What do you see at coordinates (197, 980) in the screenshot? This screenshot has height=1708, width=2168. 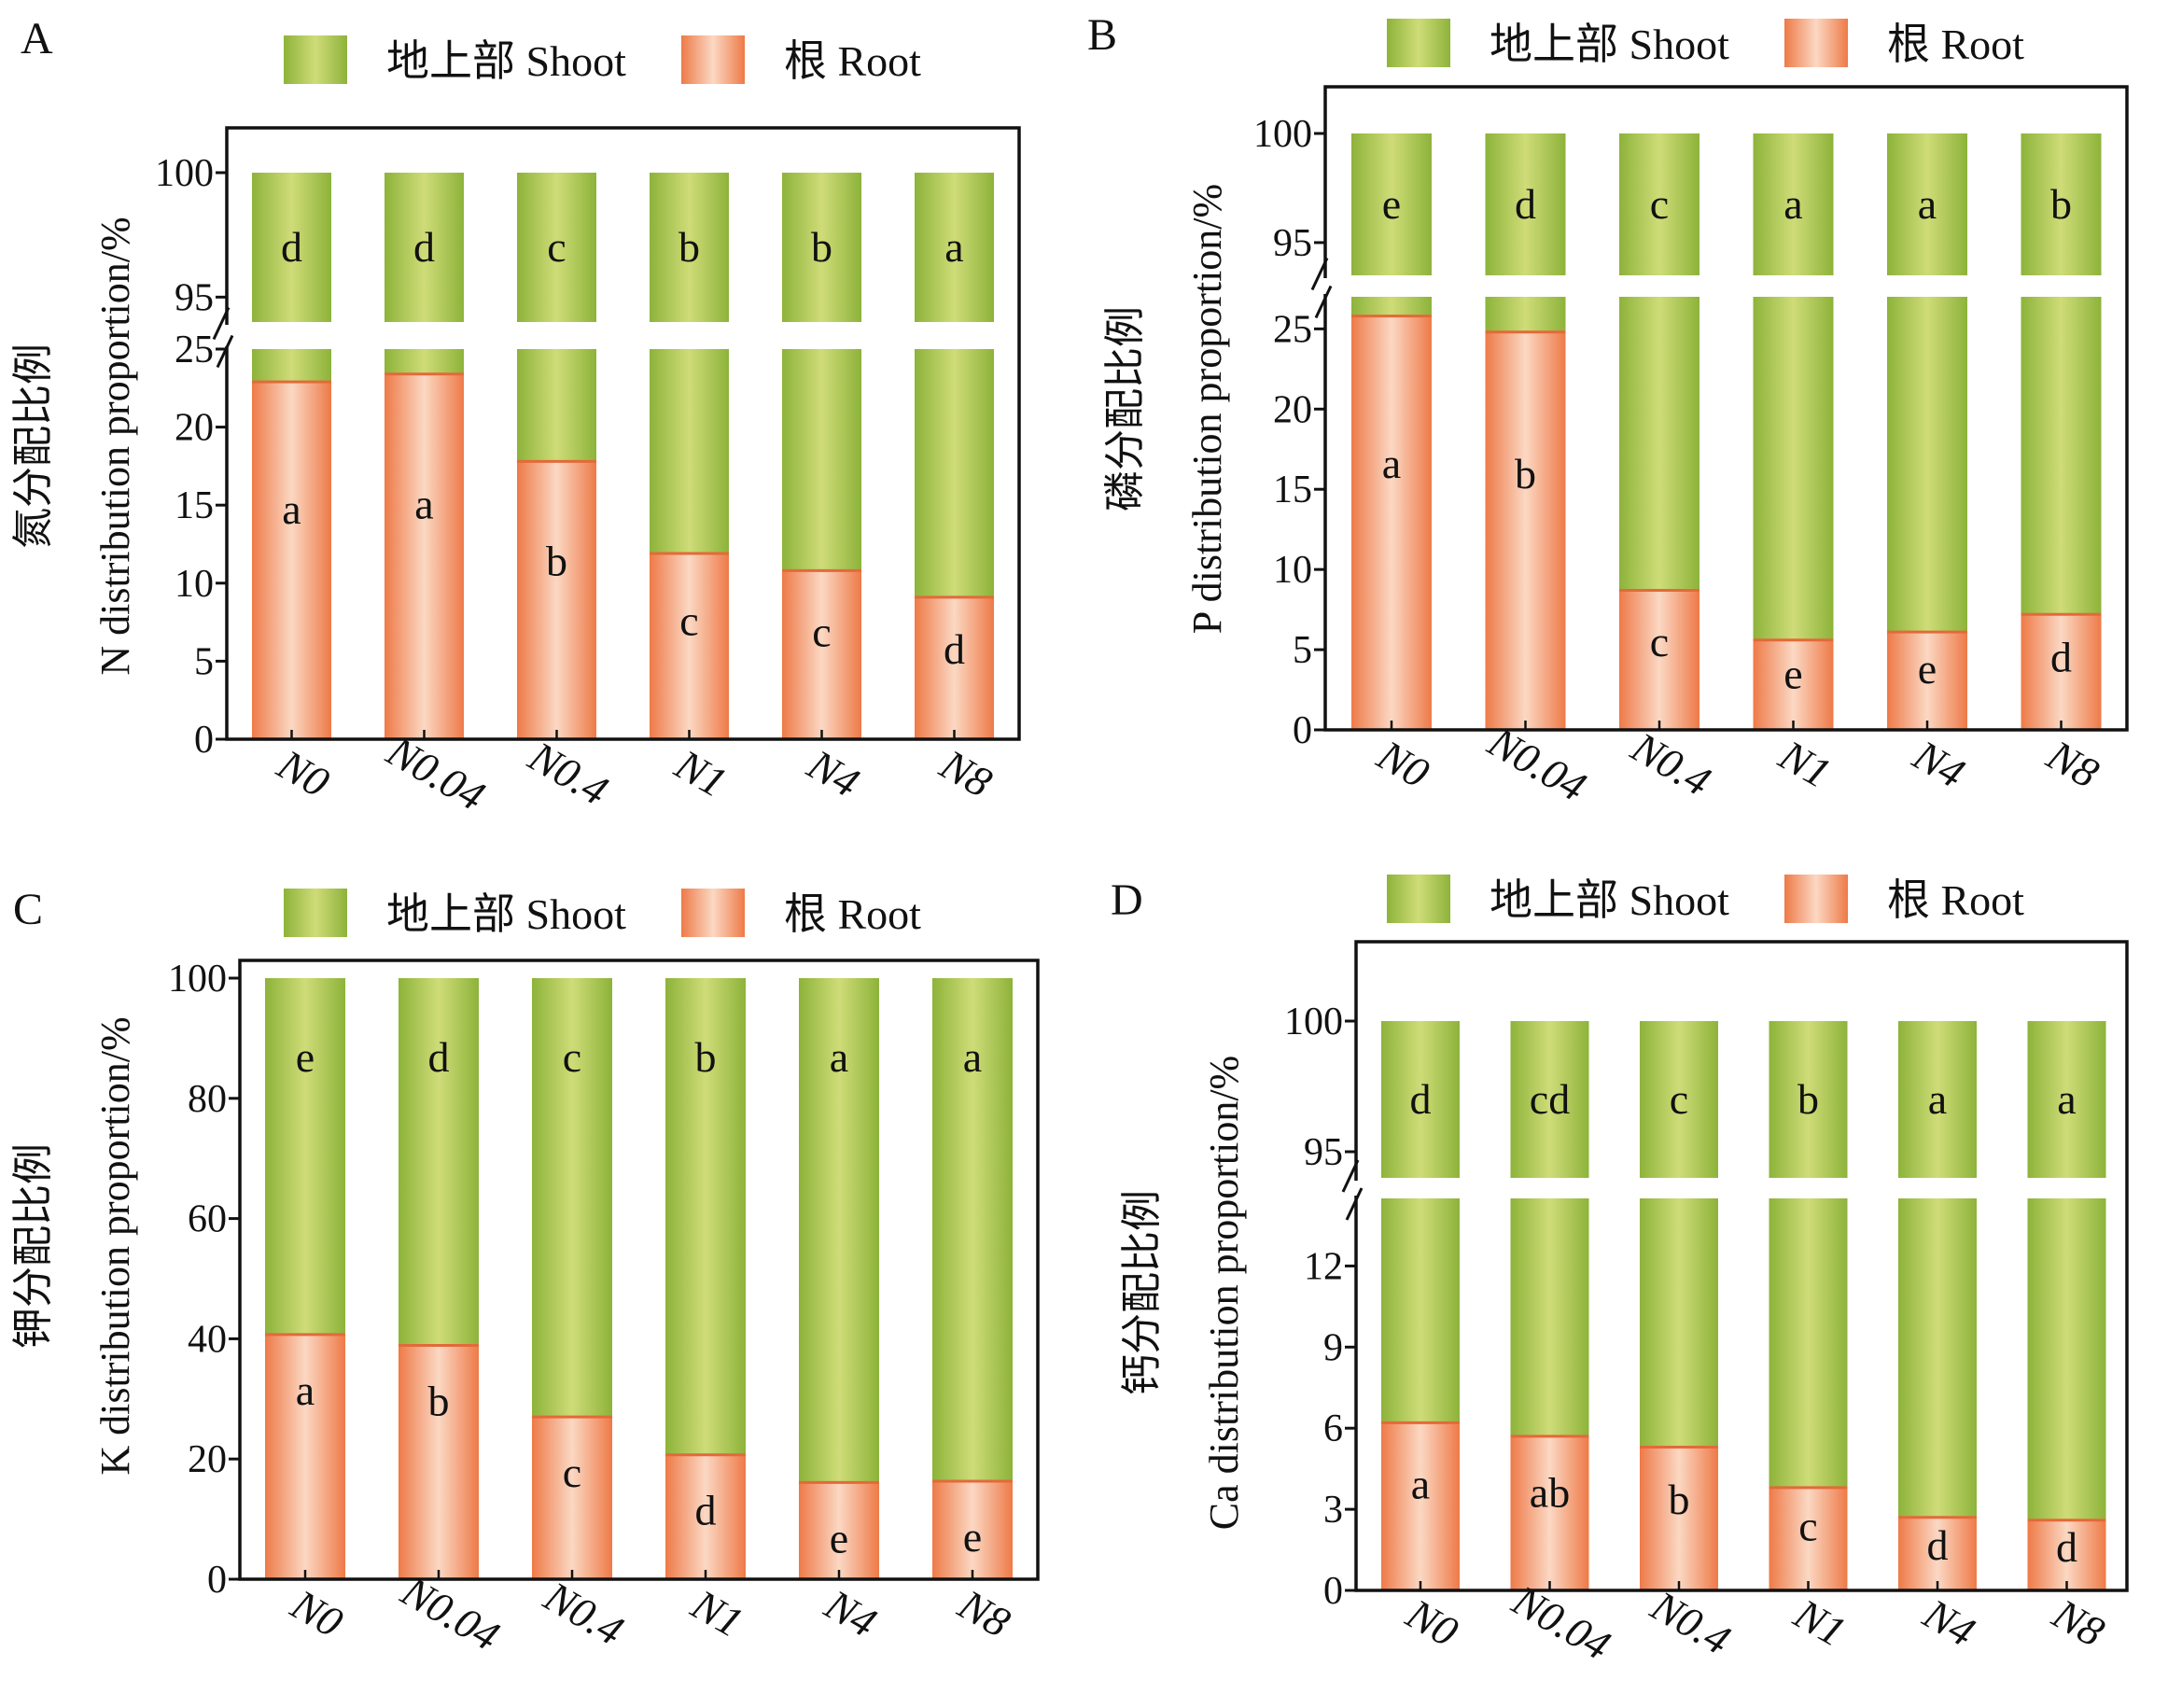 I see `y-tick-label: 100` at bounding box center [197, 980].